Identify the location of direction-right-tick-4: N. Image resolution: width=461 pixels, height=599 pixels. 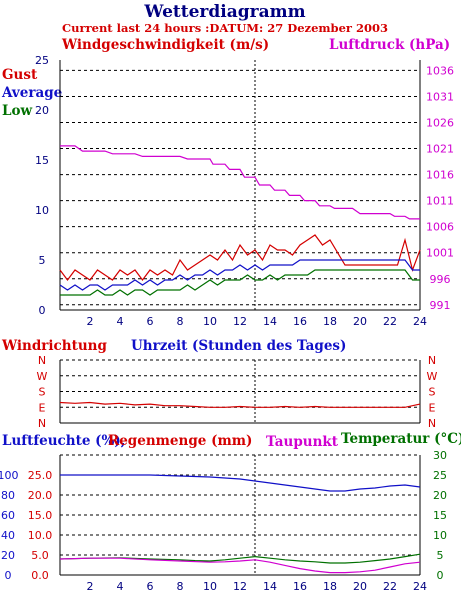
(432, 423).